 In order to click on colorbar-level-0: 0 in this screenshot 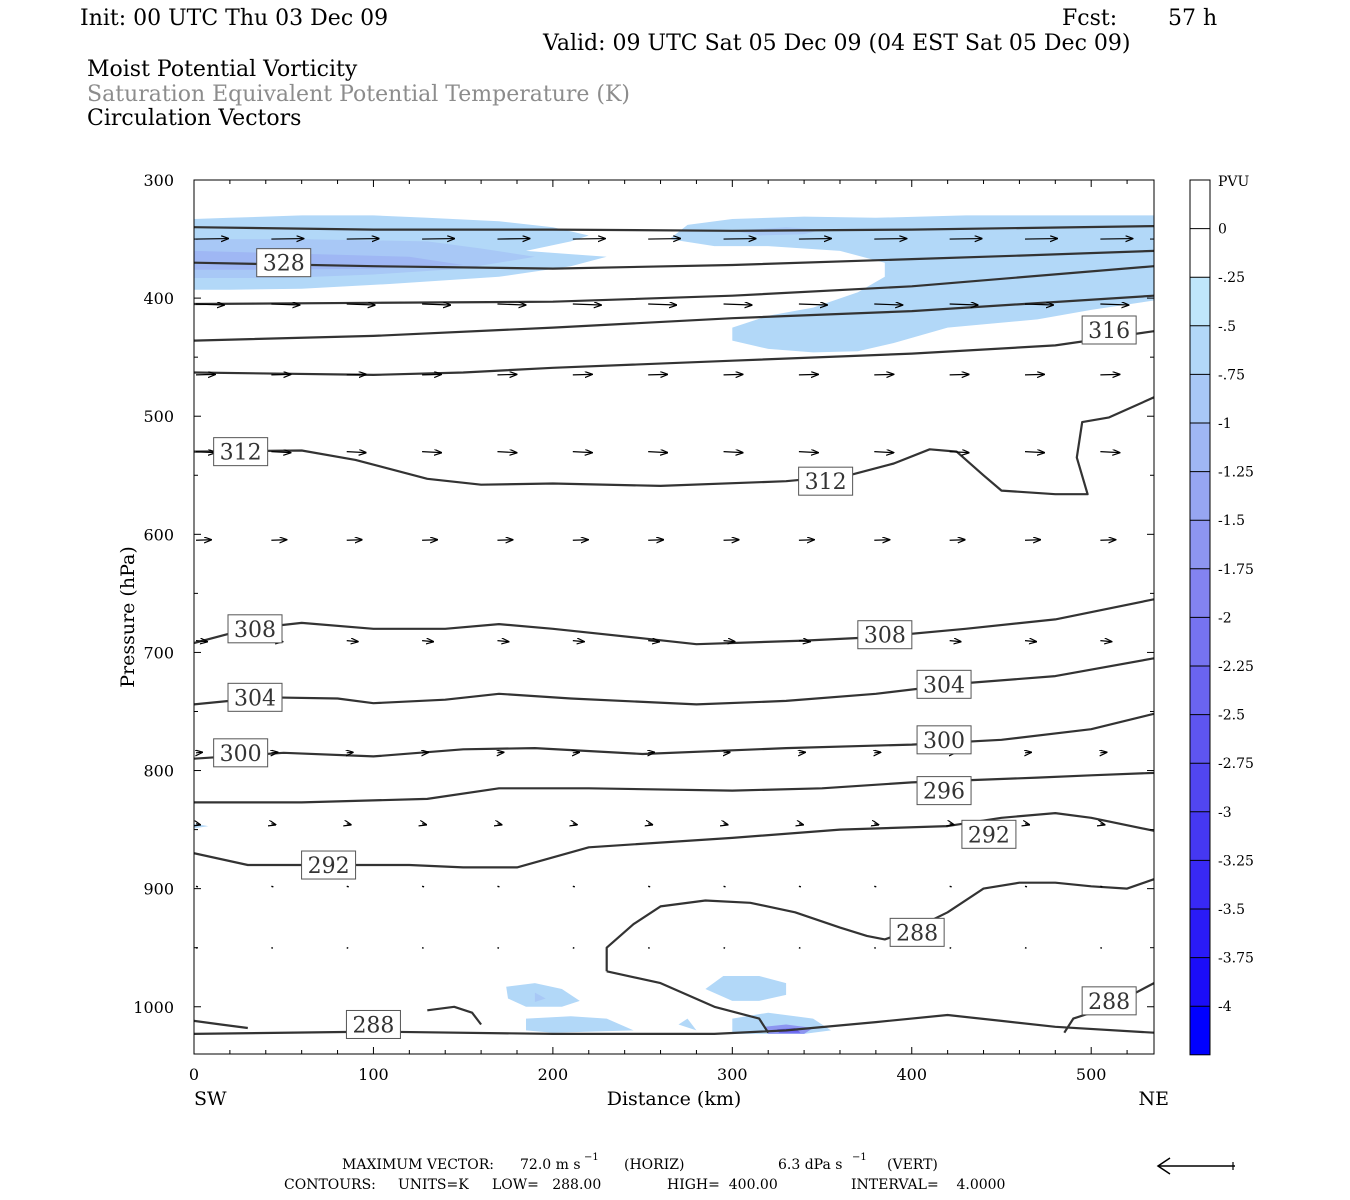, I will do `click(1222, 230)`.